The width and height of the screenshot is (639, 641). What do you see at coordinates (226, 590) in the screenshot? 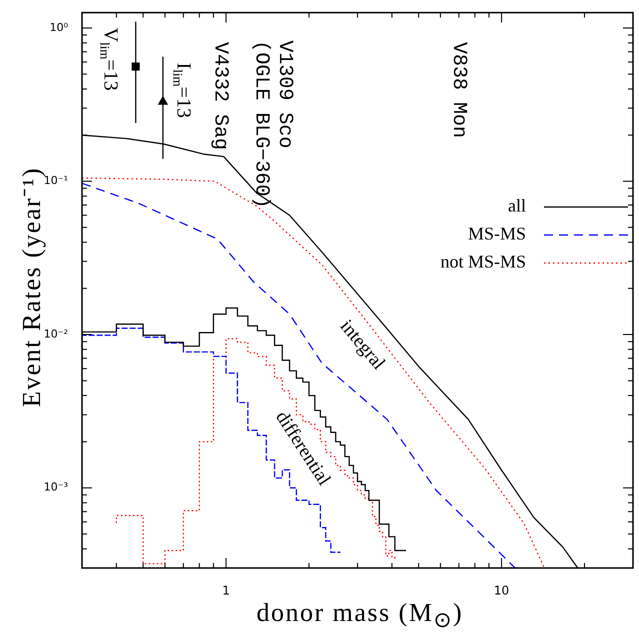
I see `x-tick-label: 1` at bounding box center [226, 590].